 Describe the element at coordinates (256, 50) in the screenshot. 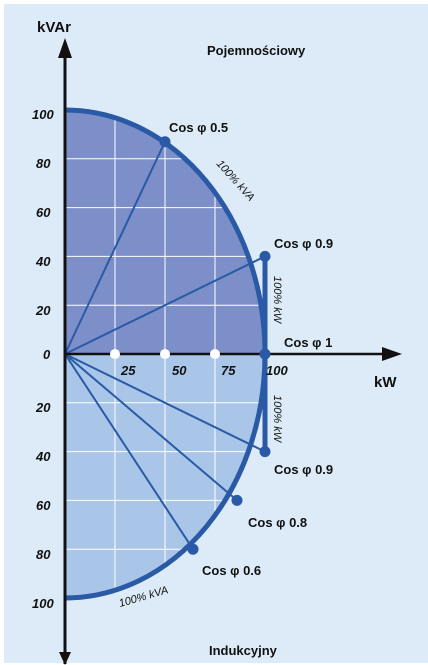

I see `capacitive-label: Pojemnościowy` at that location.